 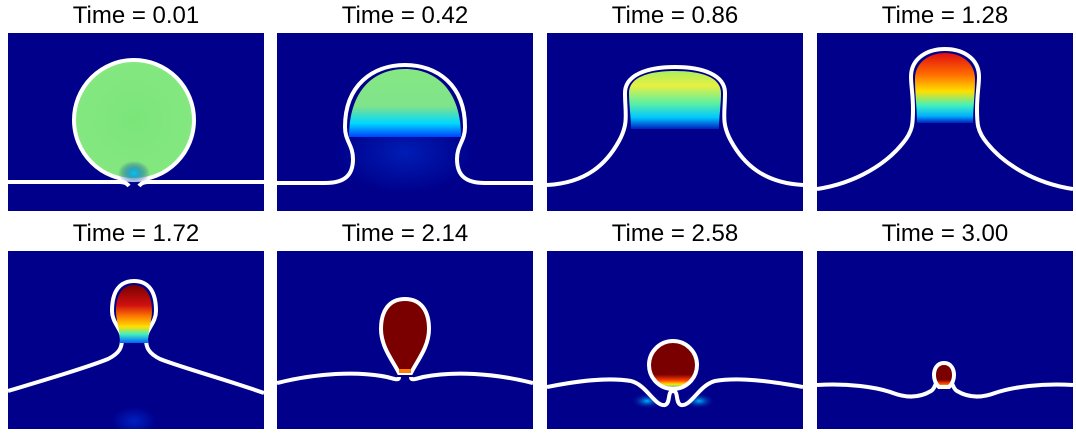 I want to click on snapshot-panel-7: Time = 2.58, so click(x=675, y=323).